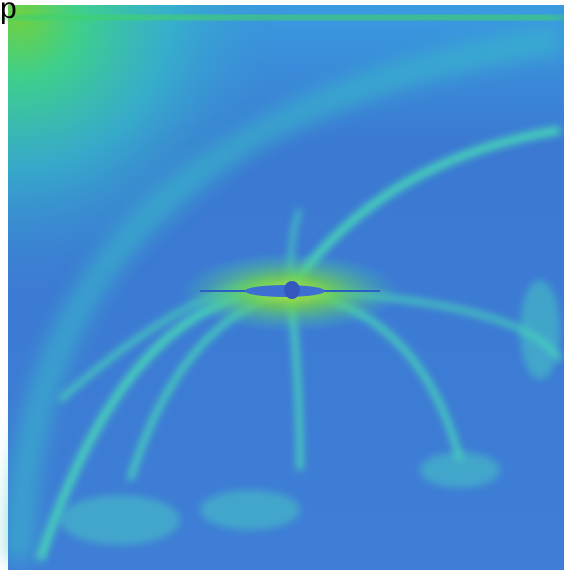 This screenshot has width=564, height=570. What do you see at coordinates (285, 17) in the screenshot?
I see `top-band` at bounding box center [285, 17].